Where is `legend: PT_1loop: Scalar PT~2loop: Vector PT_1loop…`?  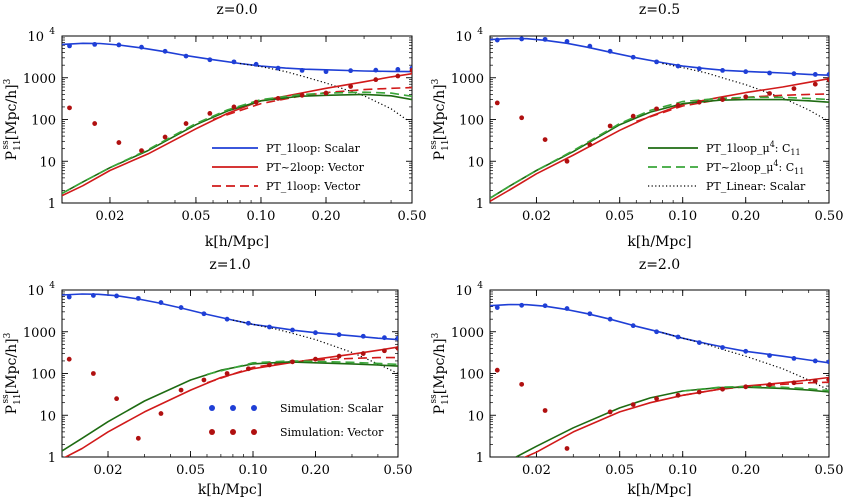
legend: PT_1loop: Scalar PT~2loop: Vector PT_1loop… is located at coordinates (288, 167).